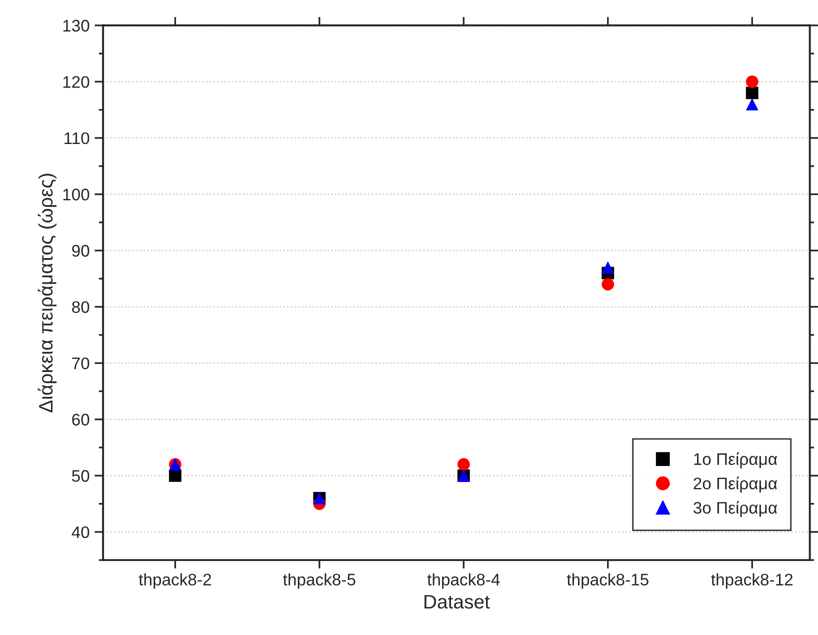  I want to click on x-tick-label: thpack8-5, so click(319, 581).